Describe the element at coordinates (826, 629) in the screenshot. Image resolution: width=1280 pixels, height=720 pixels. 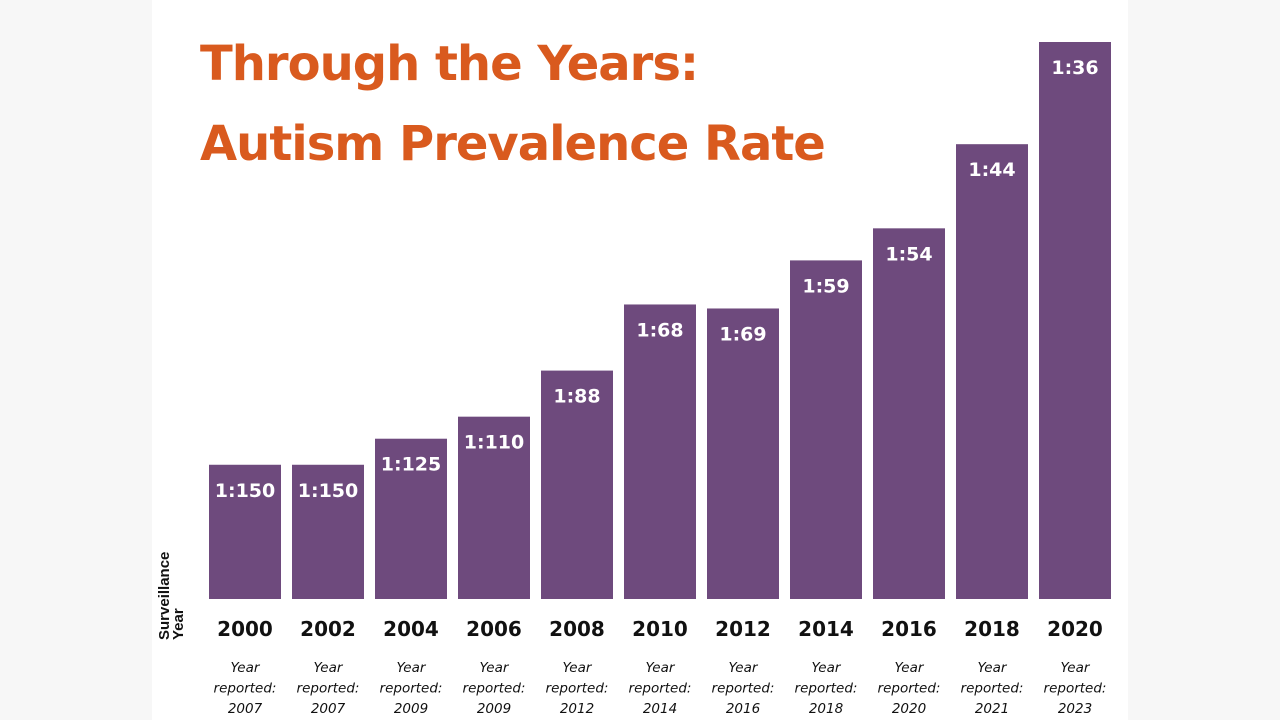
I see `x-tick-label-2014: 2014` at that location.